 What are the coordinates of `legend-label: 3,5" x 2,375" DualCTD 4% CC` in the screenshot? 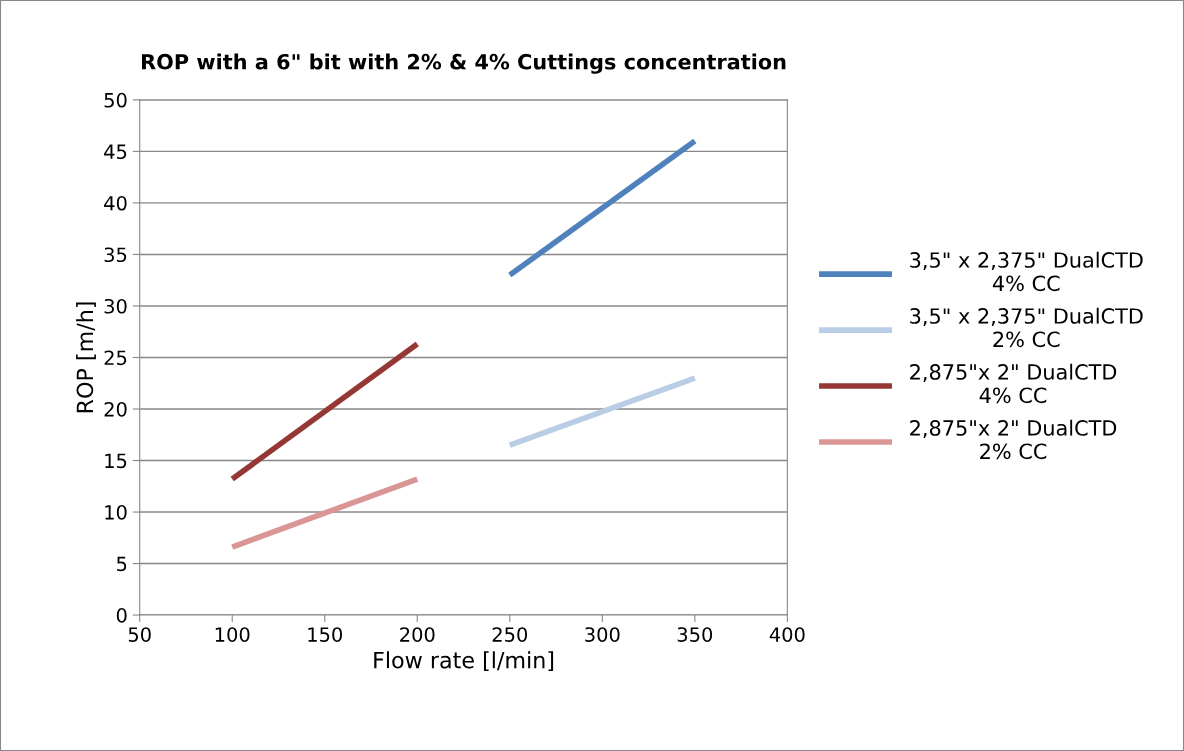 It's located at (1026, 271).